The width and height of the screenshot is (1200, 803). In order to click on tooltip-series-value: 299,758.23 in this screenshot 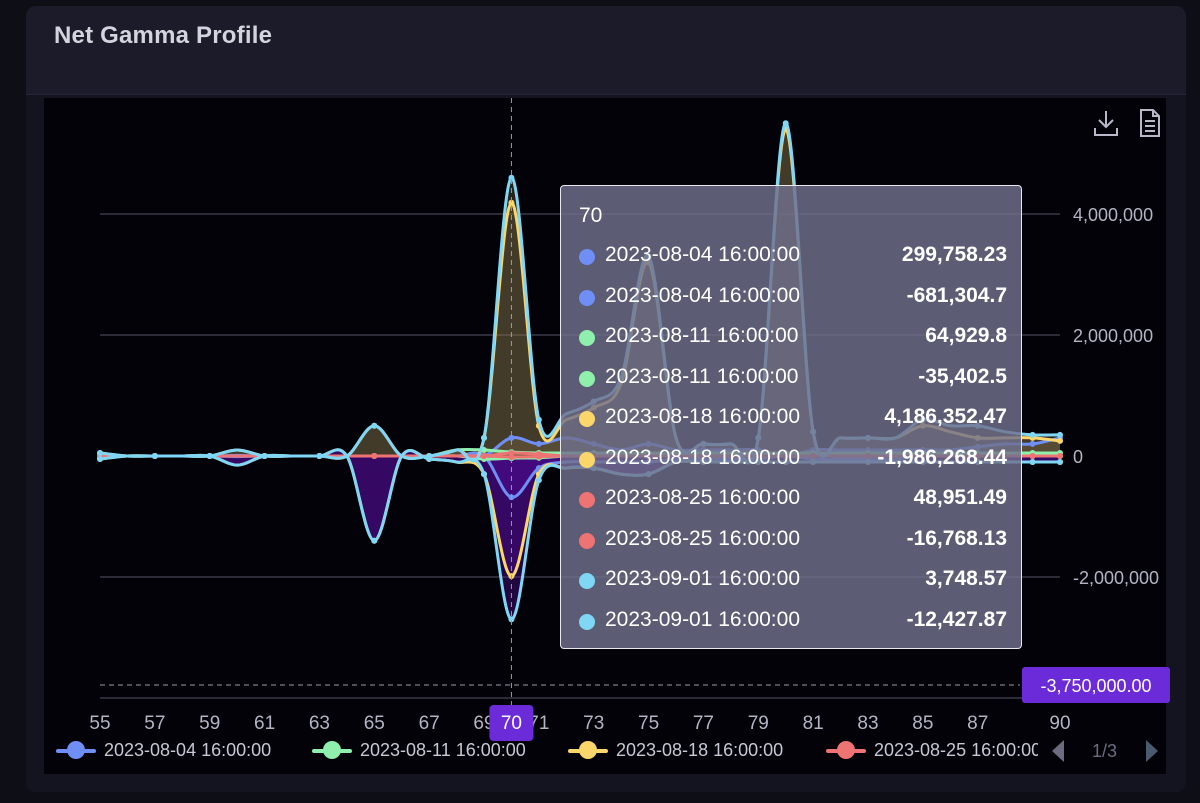, I will do `click(954, 254)`.